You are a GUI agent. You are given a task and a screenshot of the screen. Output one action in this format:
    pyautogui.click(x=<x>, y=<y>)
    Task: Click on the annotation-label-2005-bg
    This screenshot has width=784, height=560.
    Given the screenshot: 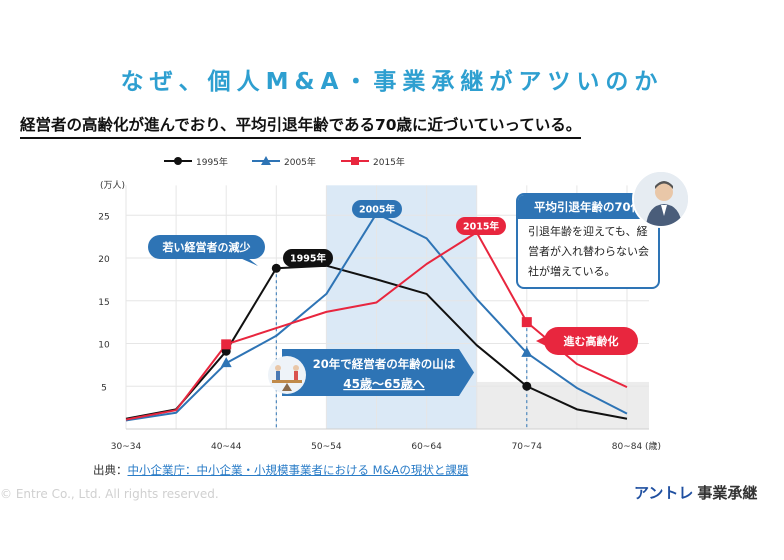 What is the action you would take?
    pyautogui.click(x=377, y=209)
    